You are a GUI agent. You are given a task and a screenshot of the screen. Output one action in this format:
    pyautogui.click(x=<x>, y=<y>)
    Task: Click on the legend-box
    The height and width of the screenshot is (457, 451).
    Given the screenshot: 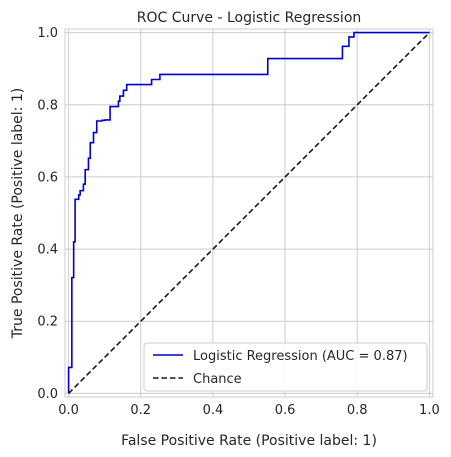 What is the action you would take?
    pyautogui.click(x=285, y=367)
    